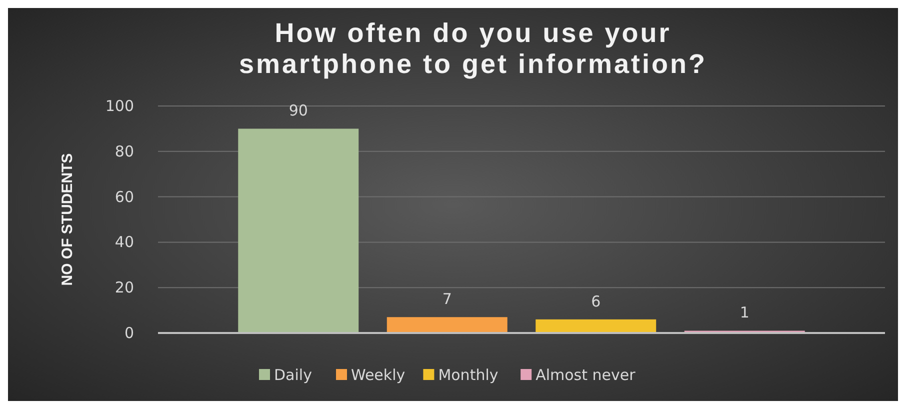 The height and width of the screenshot is (409, 906). Describe the element at coordinates (586, 375) in the screenshot. I see `legend-label: Almost never` at that location.